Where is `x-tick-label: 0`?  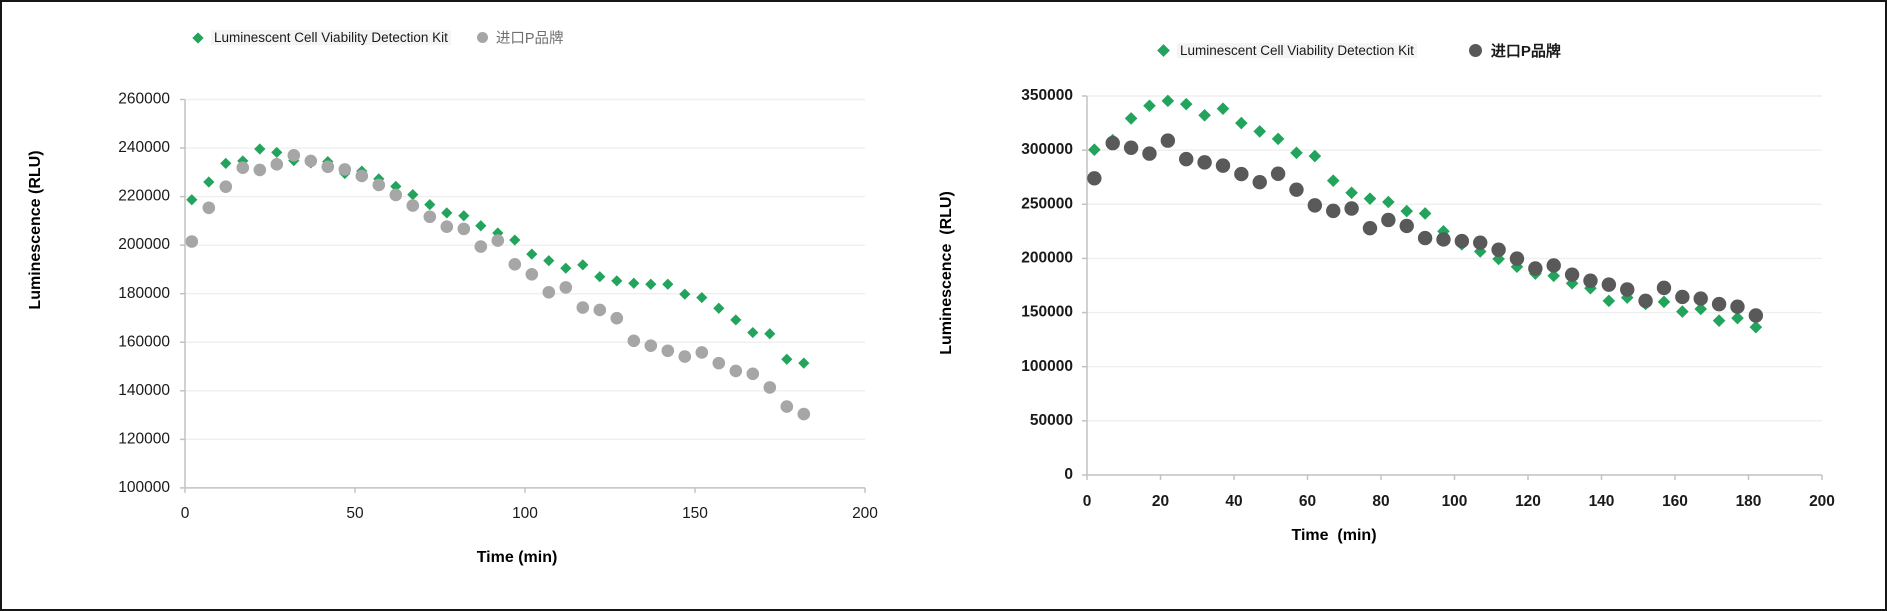
x-tick-label: 0 is located at coordinates (1087, 501).